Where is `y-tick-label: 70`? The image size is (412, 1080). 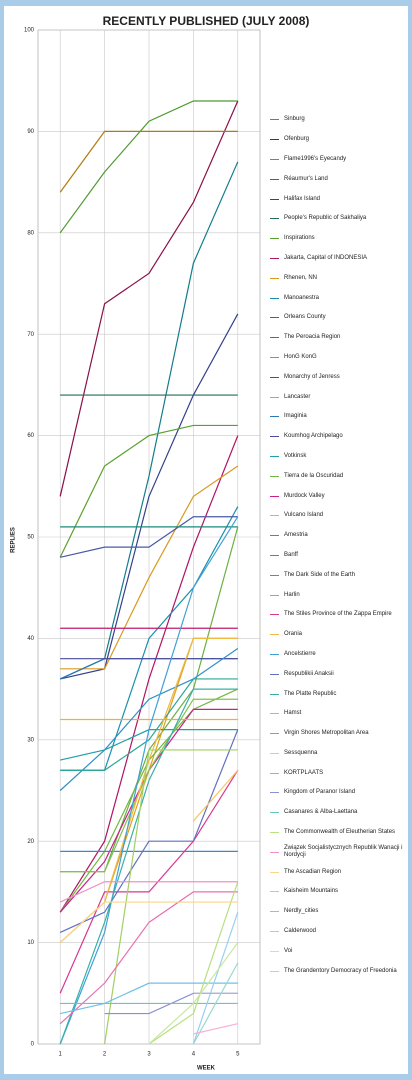 y-tick-label: 70 is located at coordinates (30, 335).